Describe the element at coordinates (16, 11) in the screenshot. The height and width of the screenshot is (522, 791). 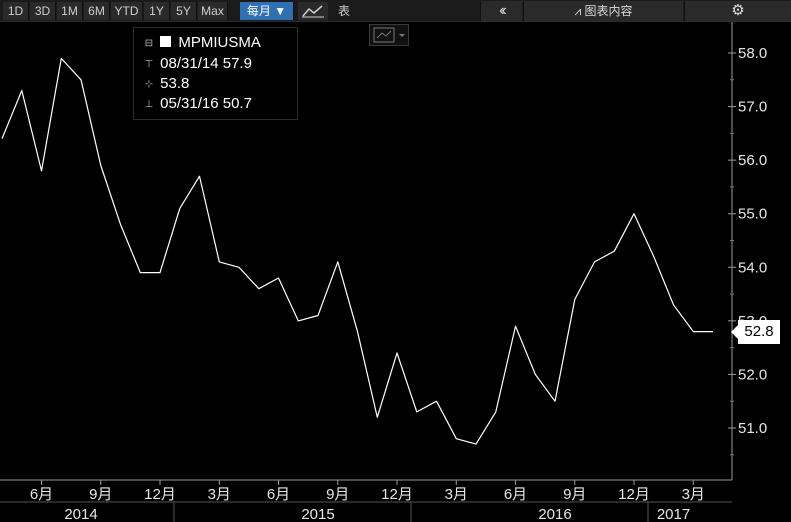
I see `range-button-1d: 1D` at that location.